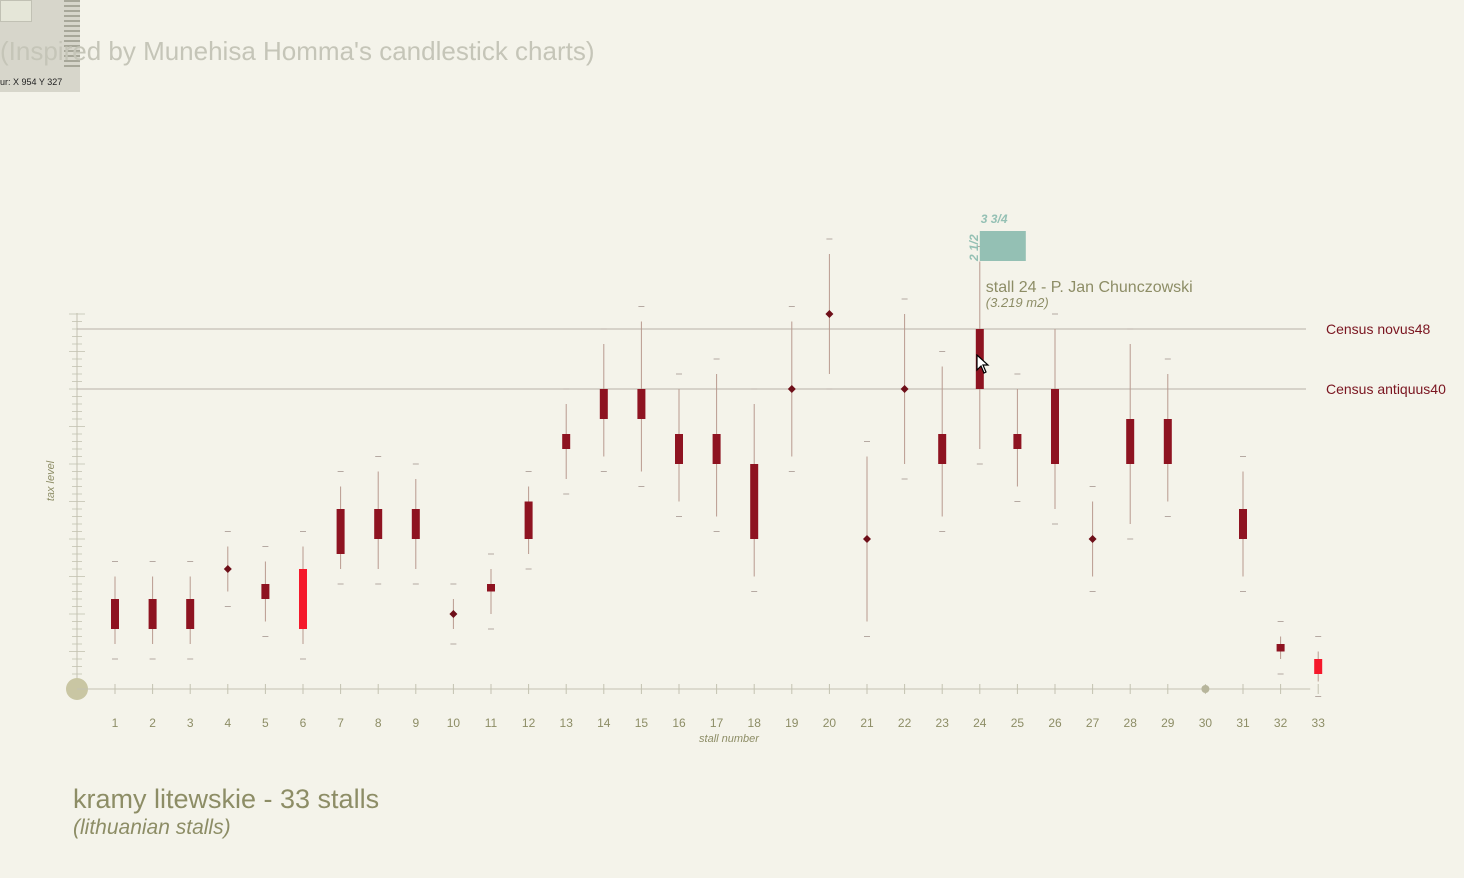 The height and width of the screenshot is (878, 1464). I want to click on tooltip-area: (3.219 m2), so click(1017, 302).